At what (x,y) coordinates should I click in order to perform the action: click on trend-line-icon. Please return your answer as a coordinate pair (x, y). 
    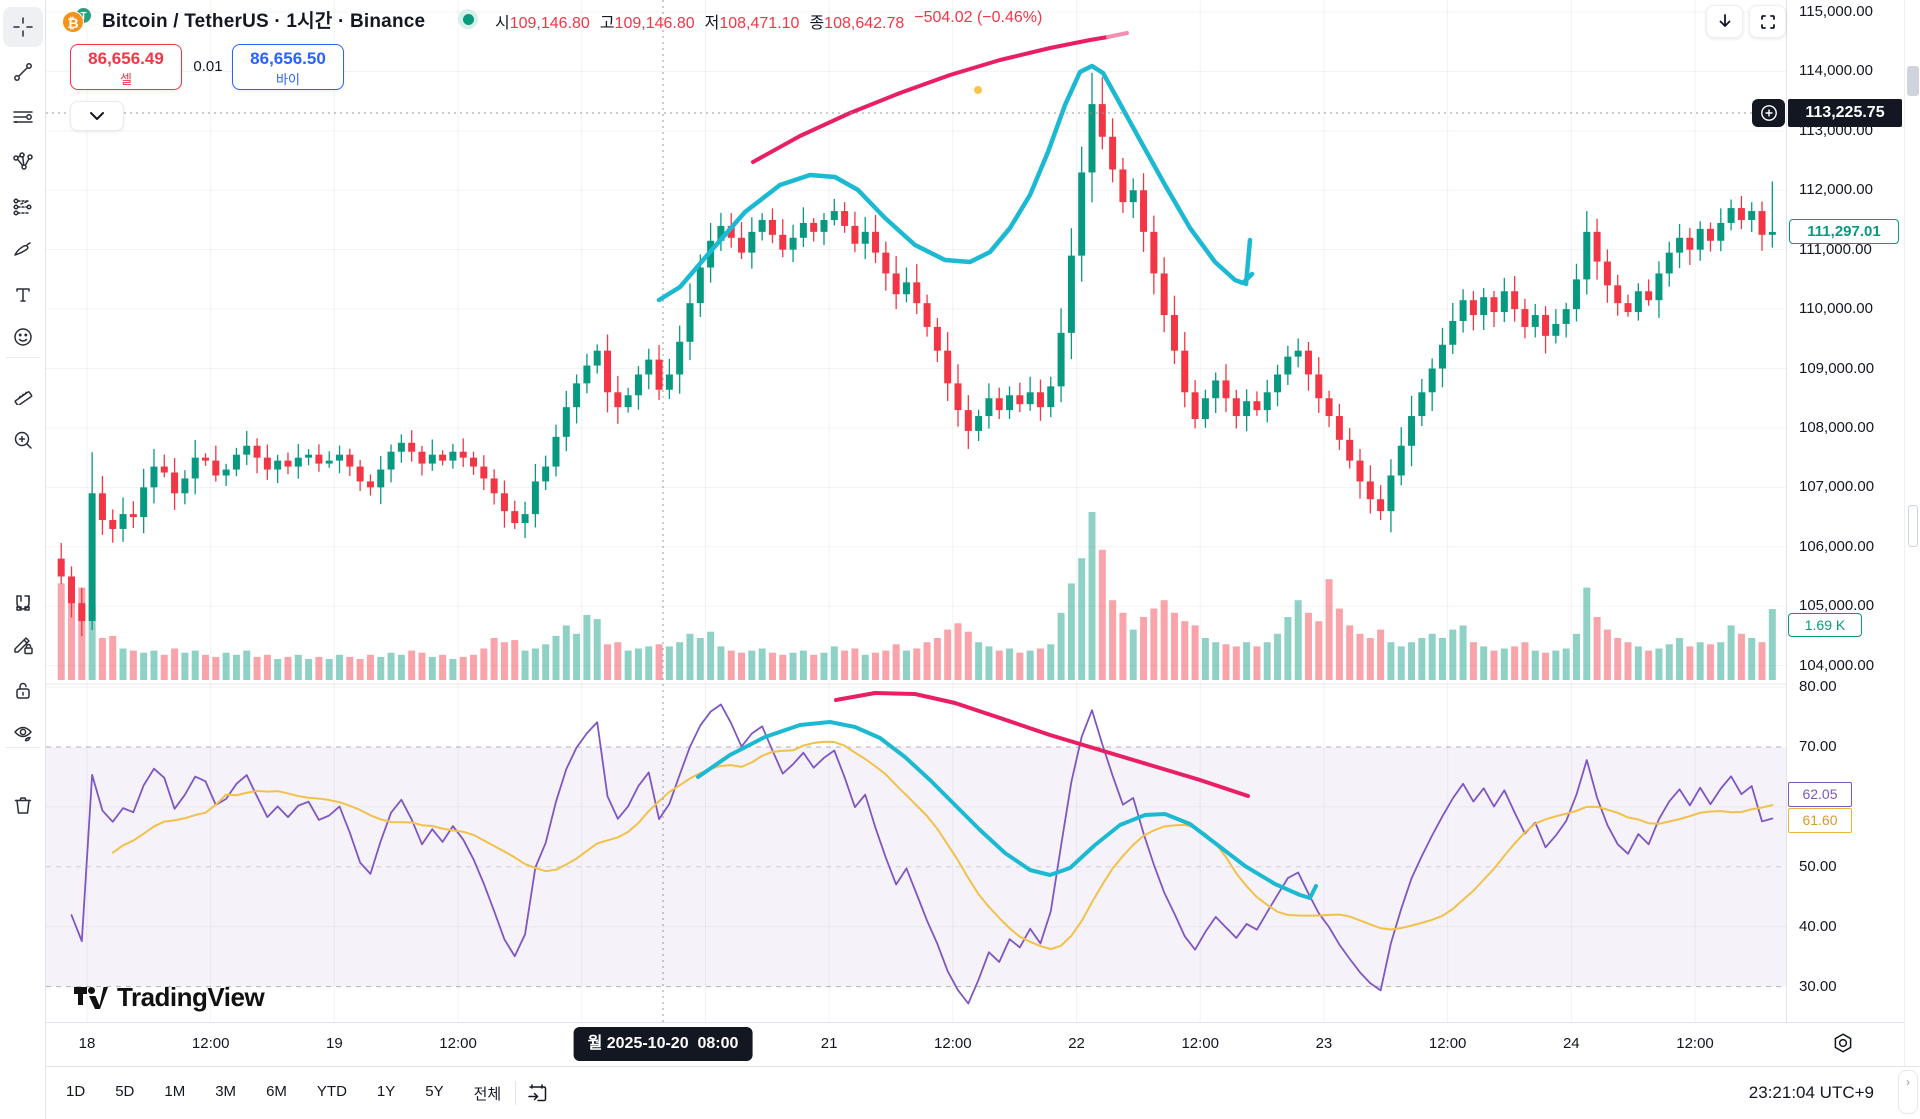
    Looking at the image, I should click on (23, 72).